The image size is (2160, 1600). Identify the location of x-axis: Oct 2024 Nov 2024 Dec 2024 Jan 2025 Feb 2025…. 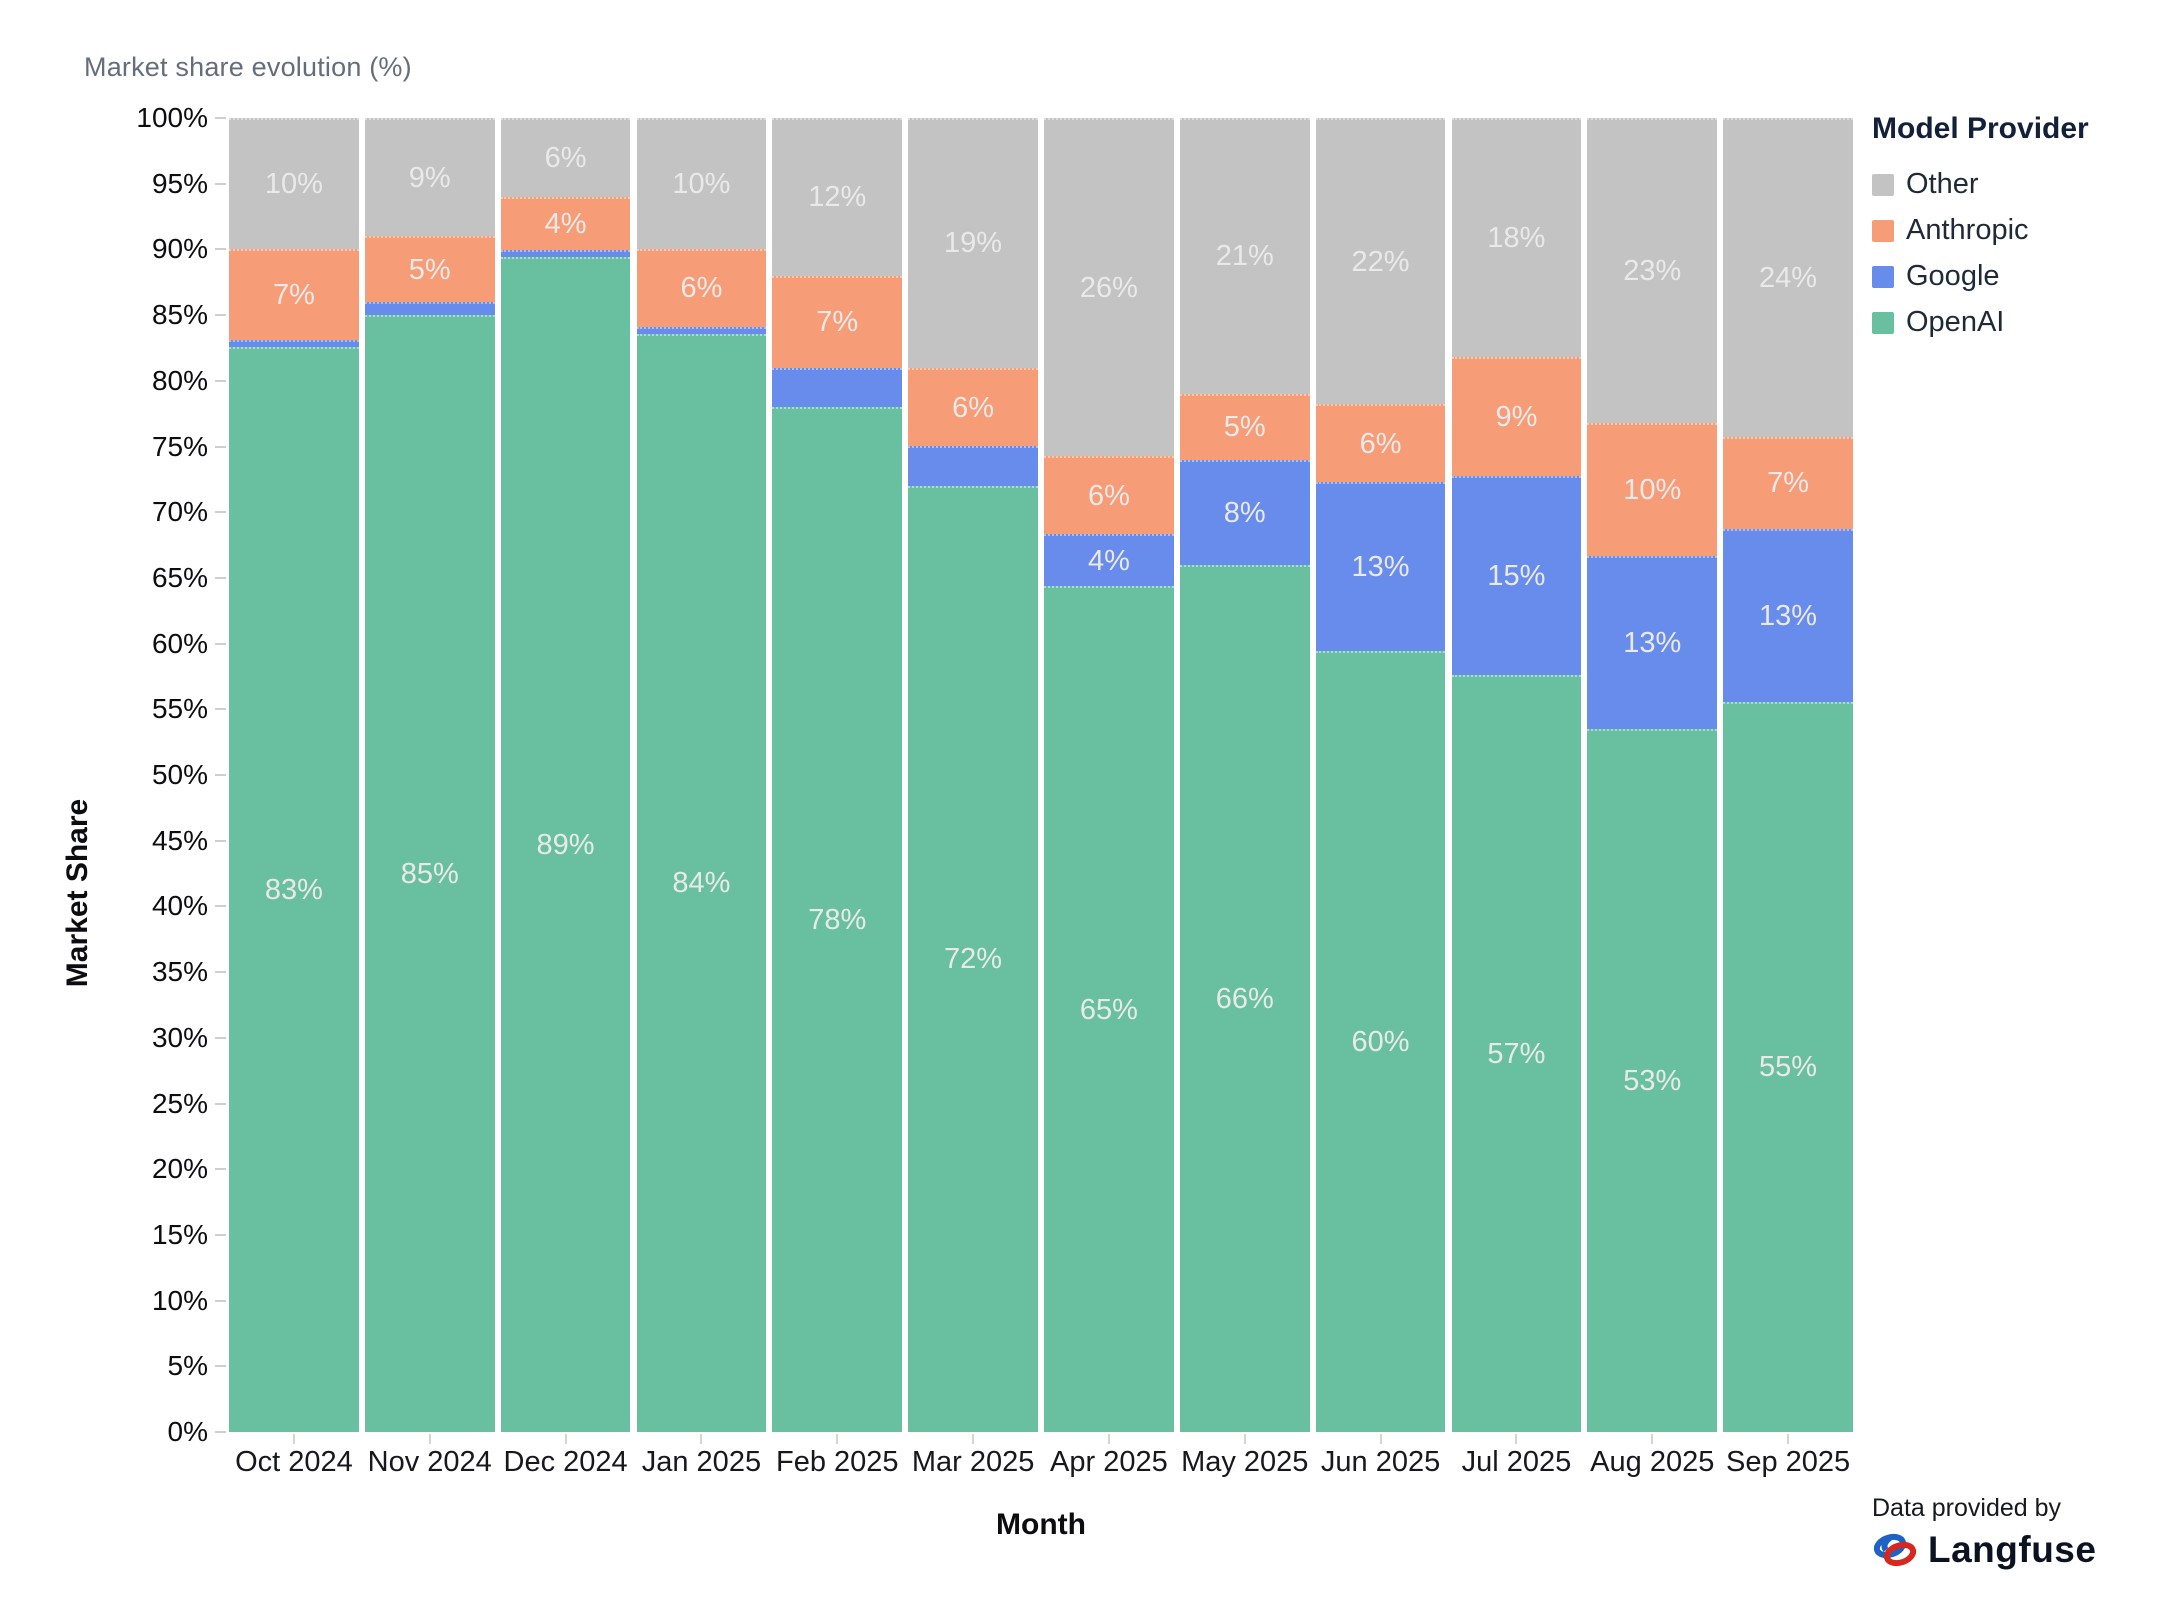
(1041, 1462).